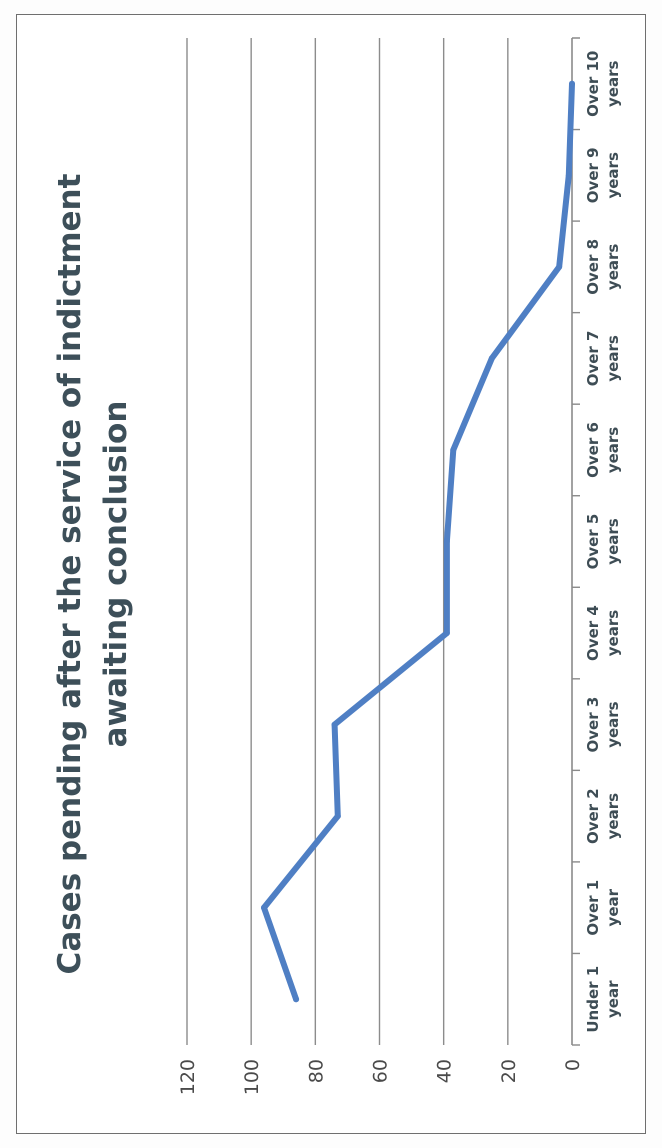  I want to click on x-tick-label: Over 9 years, so click(603, 175).